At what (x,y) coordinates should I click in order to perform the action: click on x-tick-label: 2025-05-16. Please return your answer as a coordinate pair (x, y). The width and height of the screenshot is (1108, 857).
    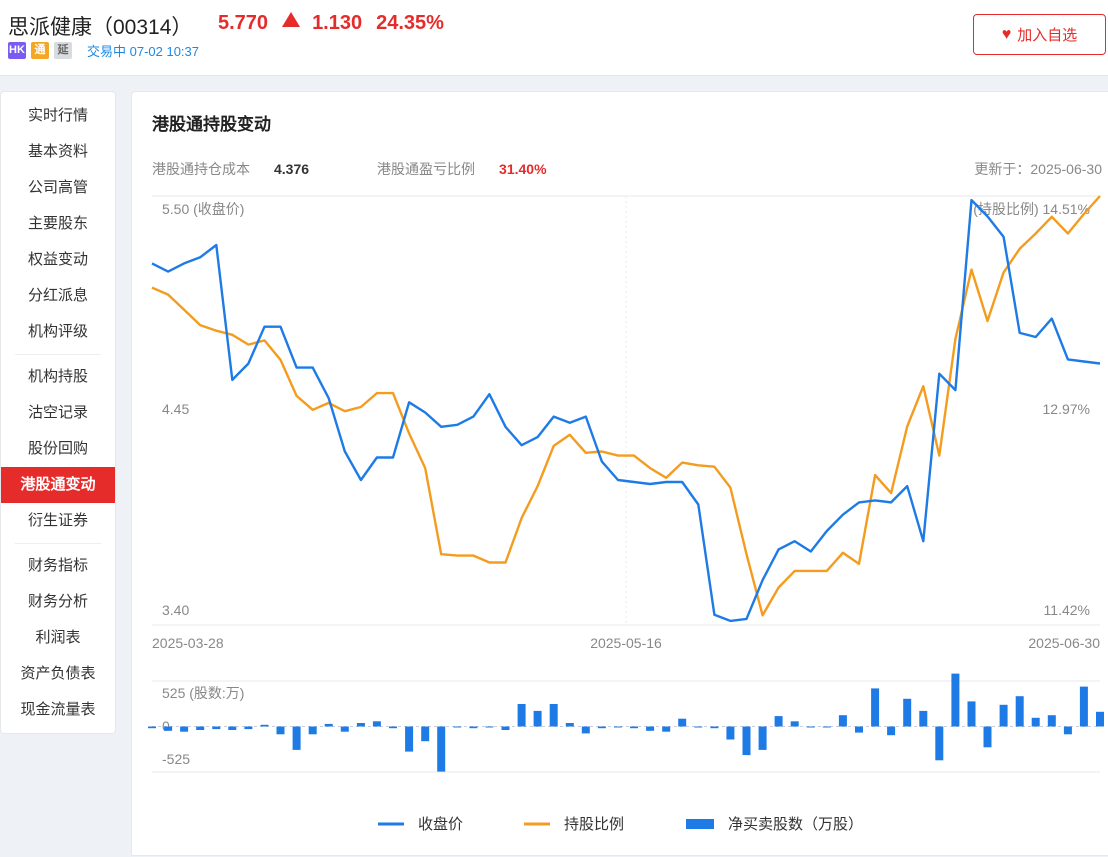
    Looking at the image, I should click on (626, 643).